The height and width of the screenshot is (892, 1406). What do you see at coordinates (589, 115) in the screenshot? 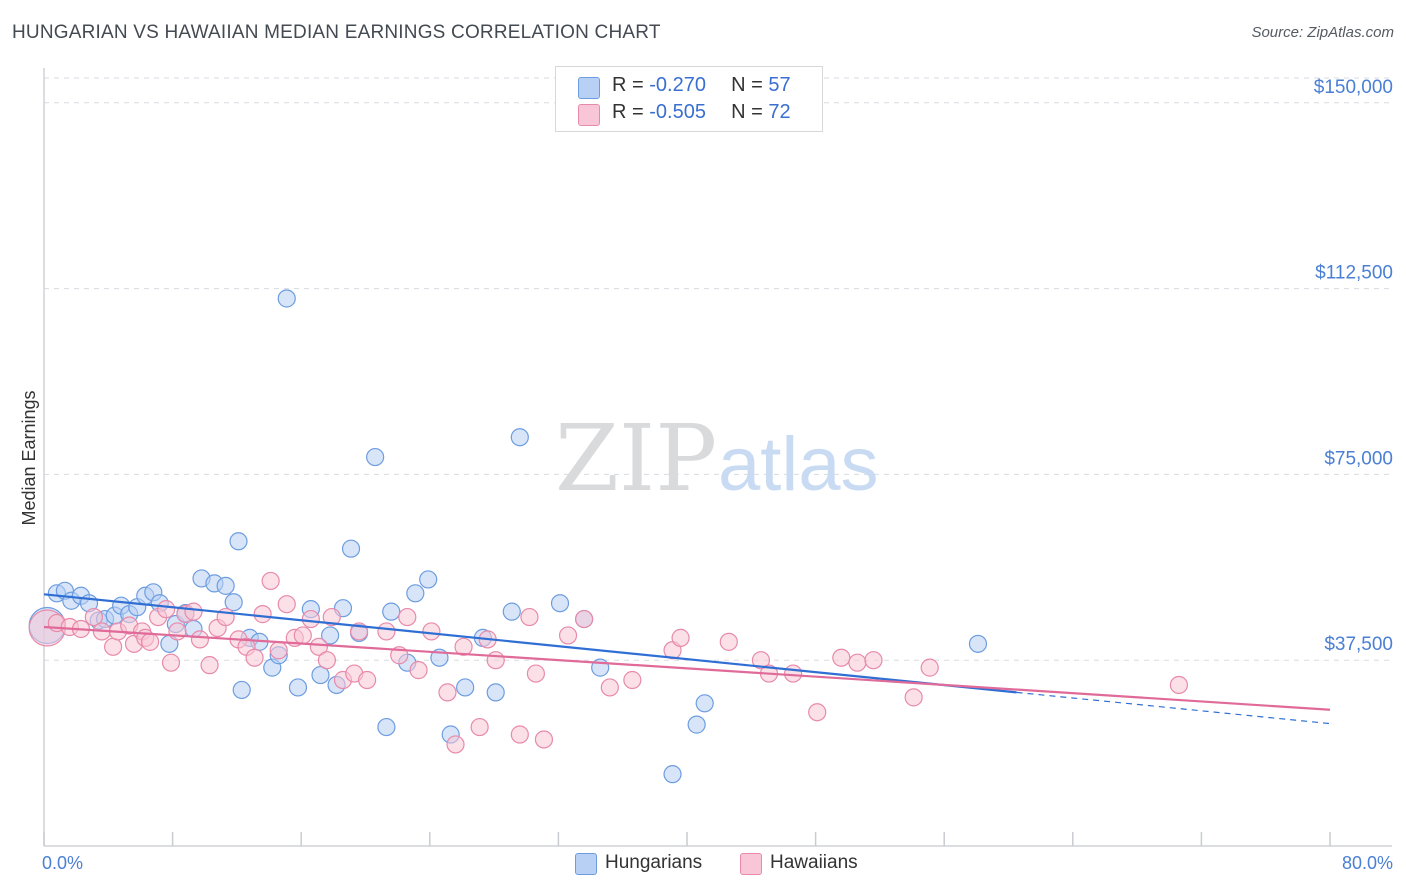
I see `legend-swatch-pink` at bounding box center [589, 115].